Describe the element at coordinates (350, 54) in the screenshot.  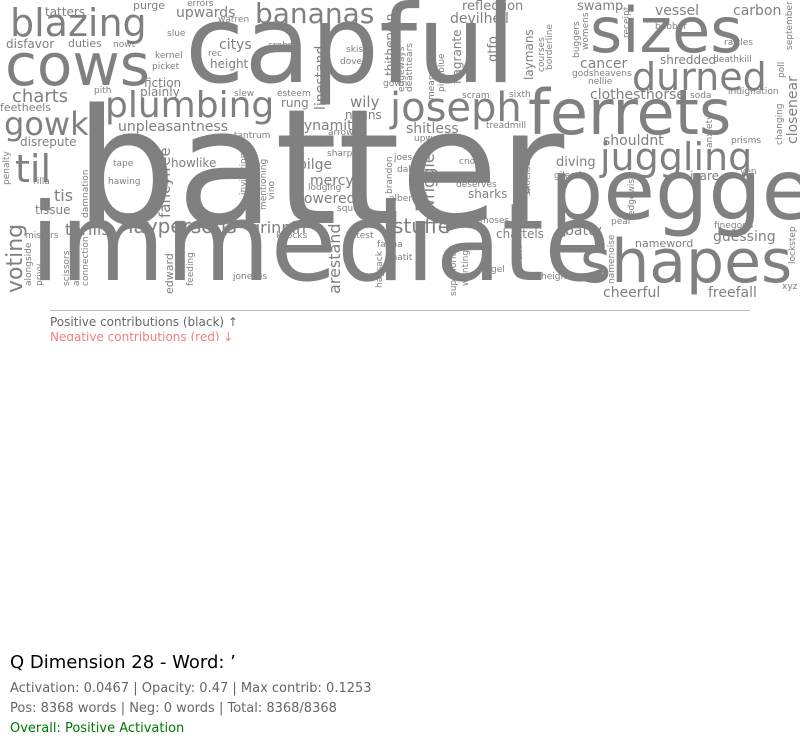
I see `cloud-word: capful` at that location.